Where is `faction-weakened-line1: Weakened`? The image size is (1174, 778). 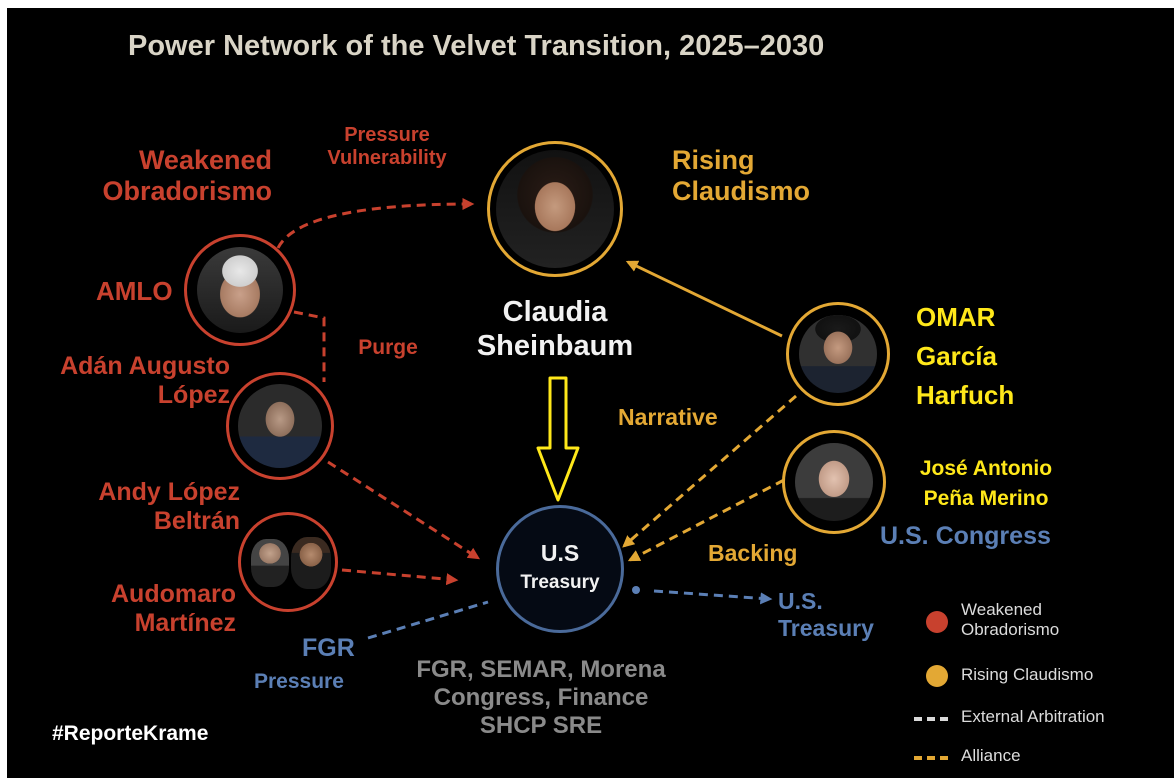 faction-weakened-line1: Weakened is located at coordinates (205, 160).